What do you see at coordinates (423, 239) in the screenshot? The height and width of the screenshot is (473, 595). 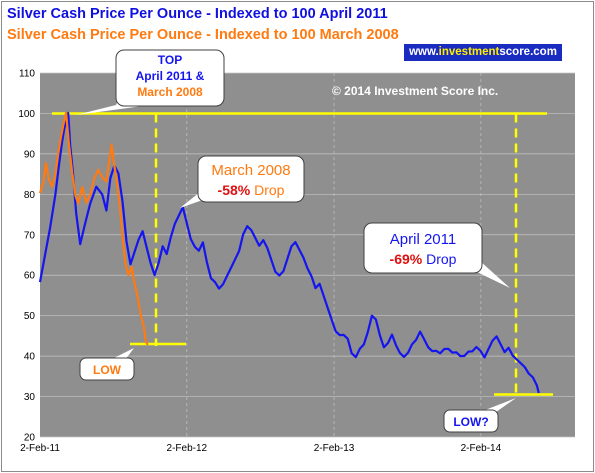 I see `callout-april-2011-title: April 2011` at bounding box center [423, 239].